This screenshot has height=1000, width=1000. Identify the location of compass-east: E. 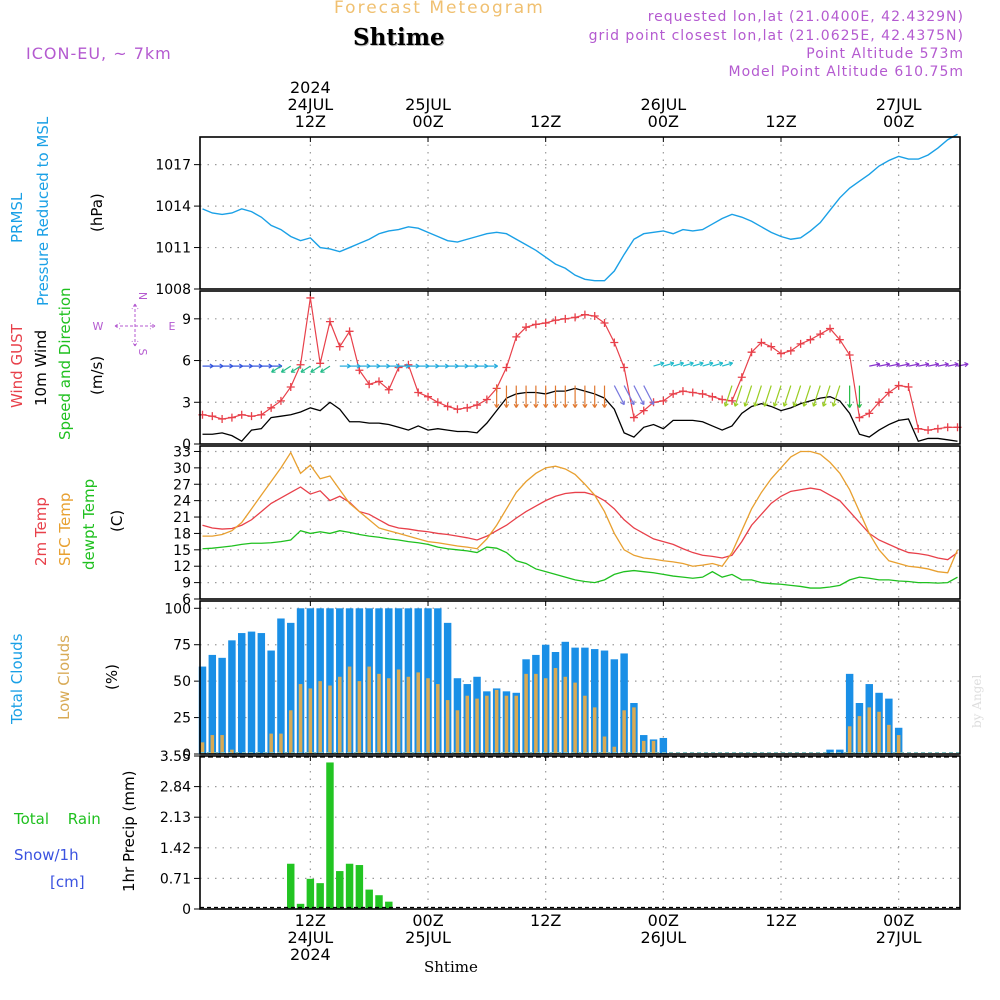
(172, 326).